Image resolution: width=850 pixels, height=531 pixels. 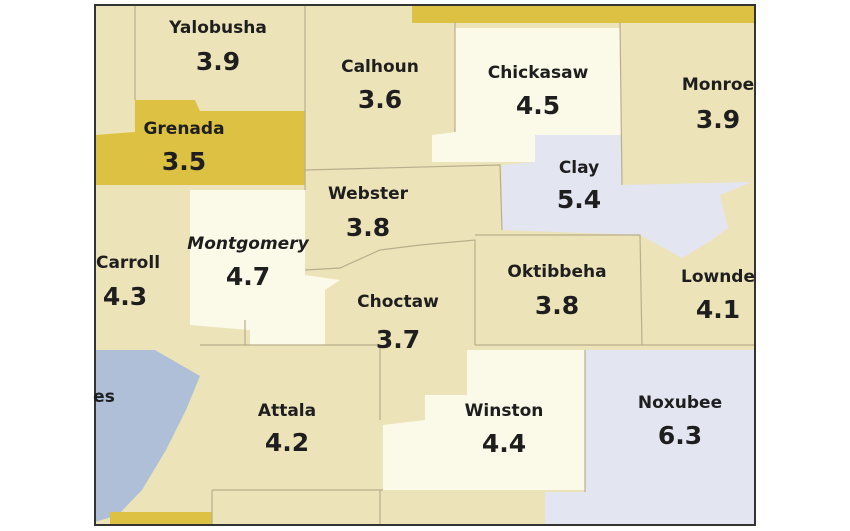 What do you see at coordinates (538, 105) in the screenshot?
I see `county-value: 4.5` at bounding box center [538, 105].